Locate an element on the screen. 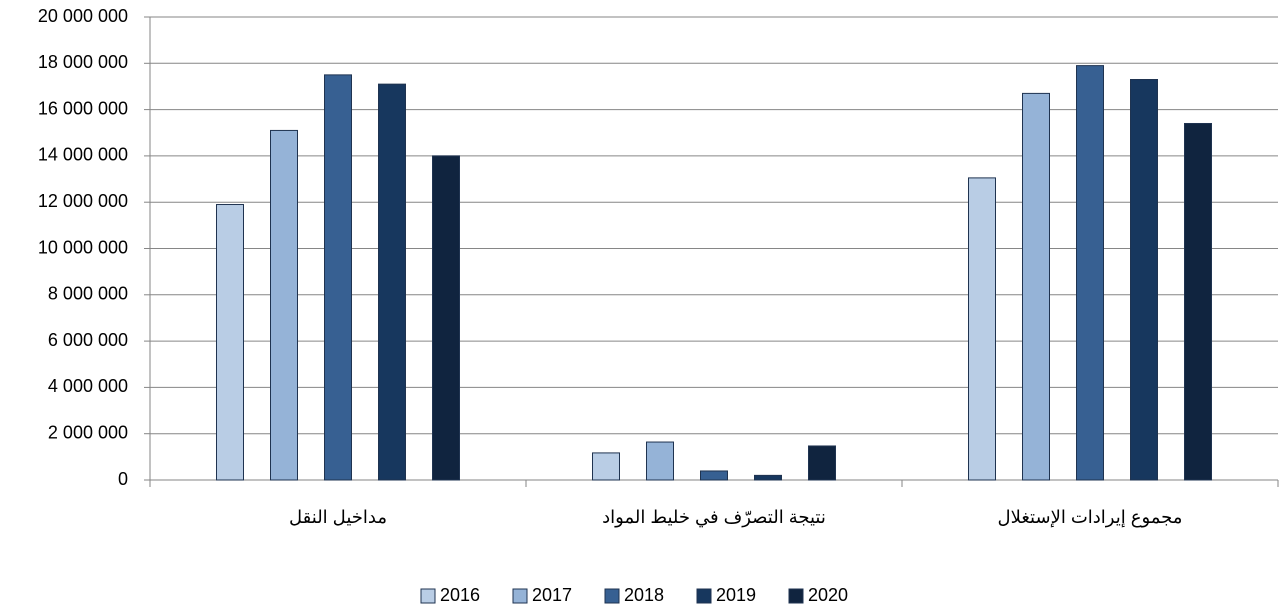  legend-label: 2016 is located at coordinates (460, 595).